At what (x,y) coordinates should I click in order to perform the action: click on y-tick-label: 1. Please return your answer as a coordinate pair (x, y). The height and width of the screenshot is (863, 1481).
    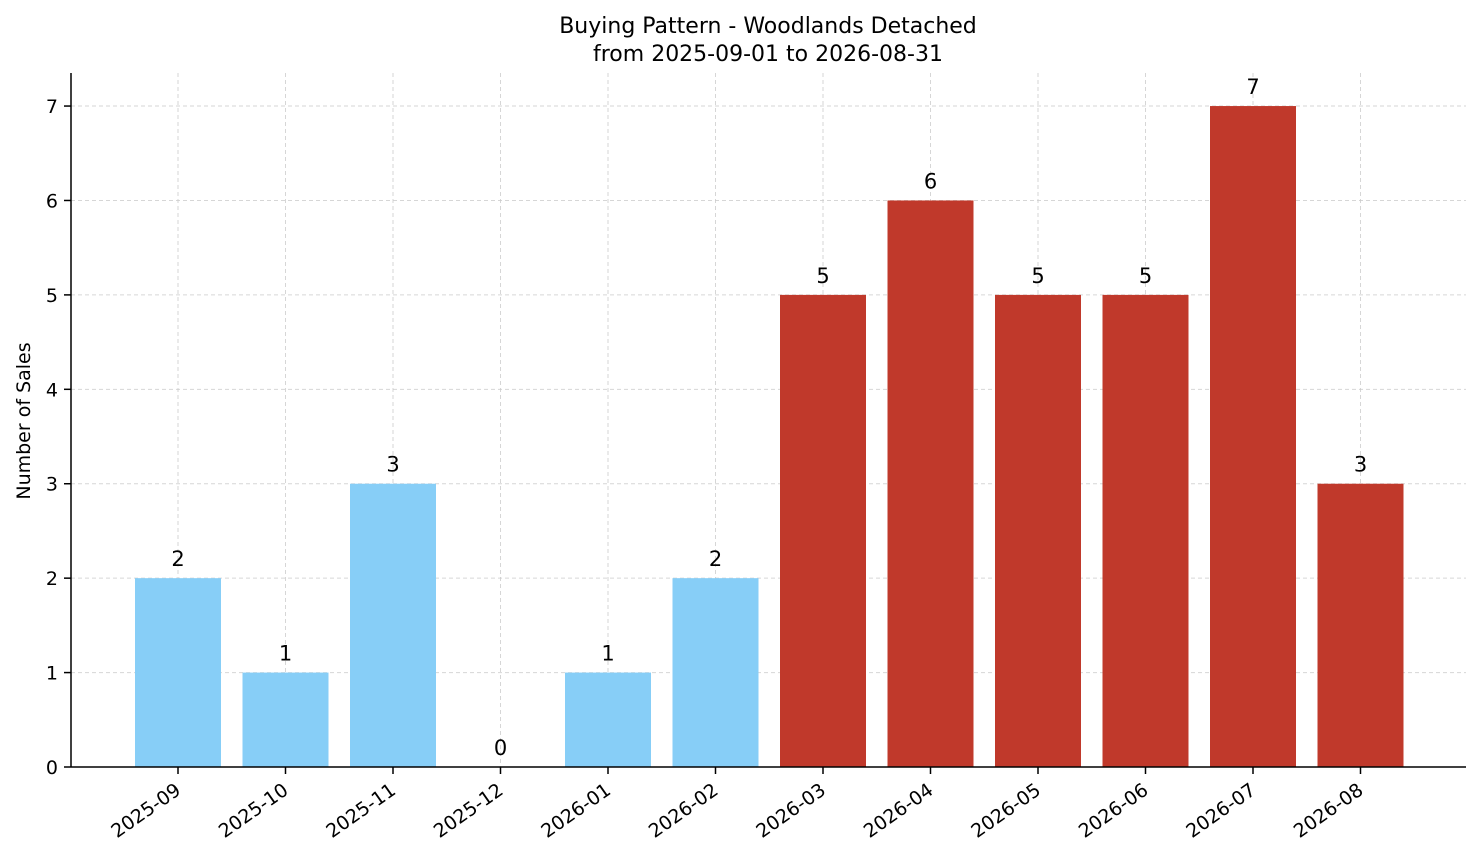
    Looking at the image, I should click on (52, 674).